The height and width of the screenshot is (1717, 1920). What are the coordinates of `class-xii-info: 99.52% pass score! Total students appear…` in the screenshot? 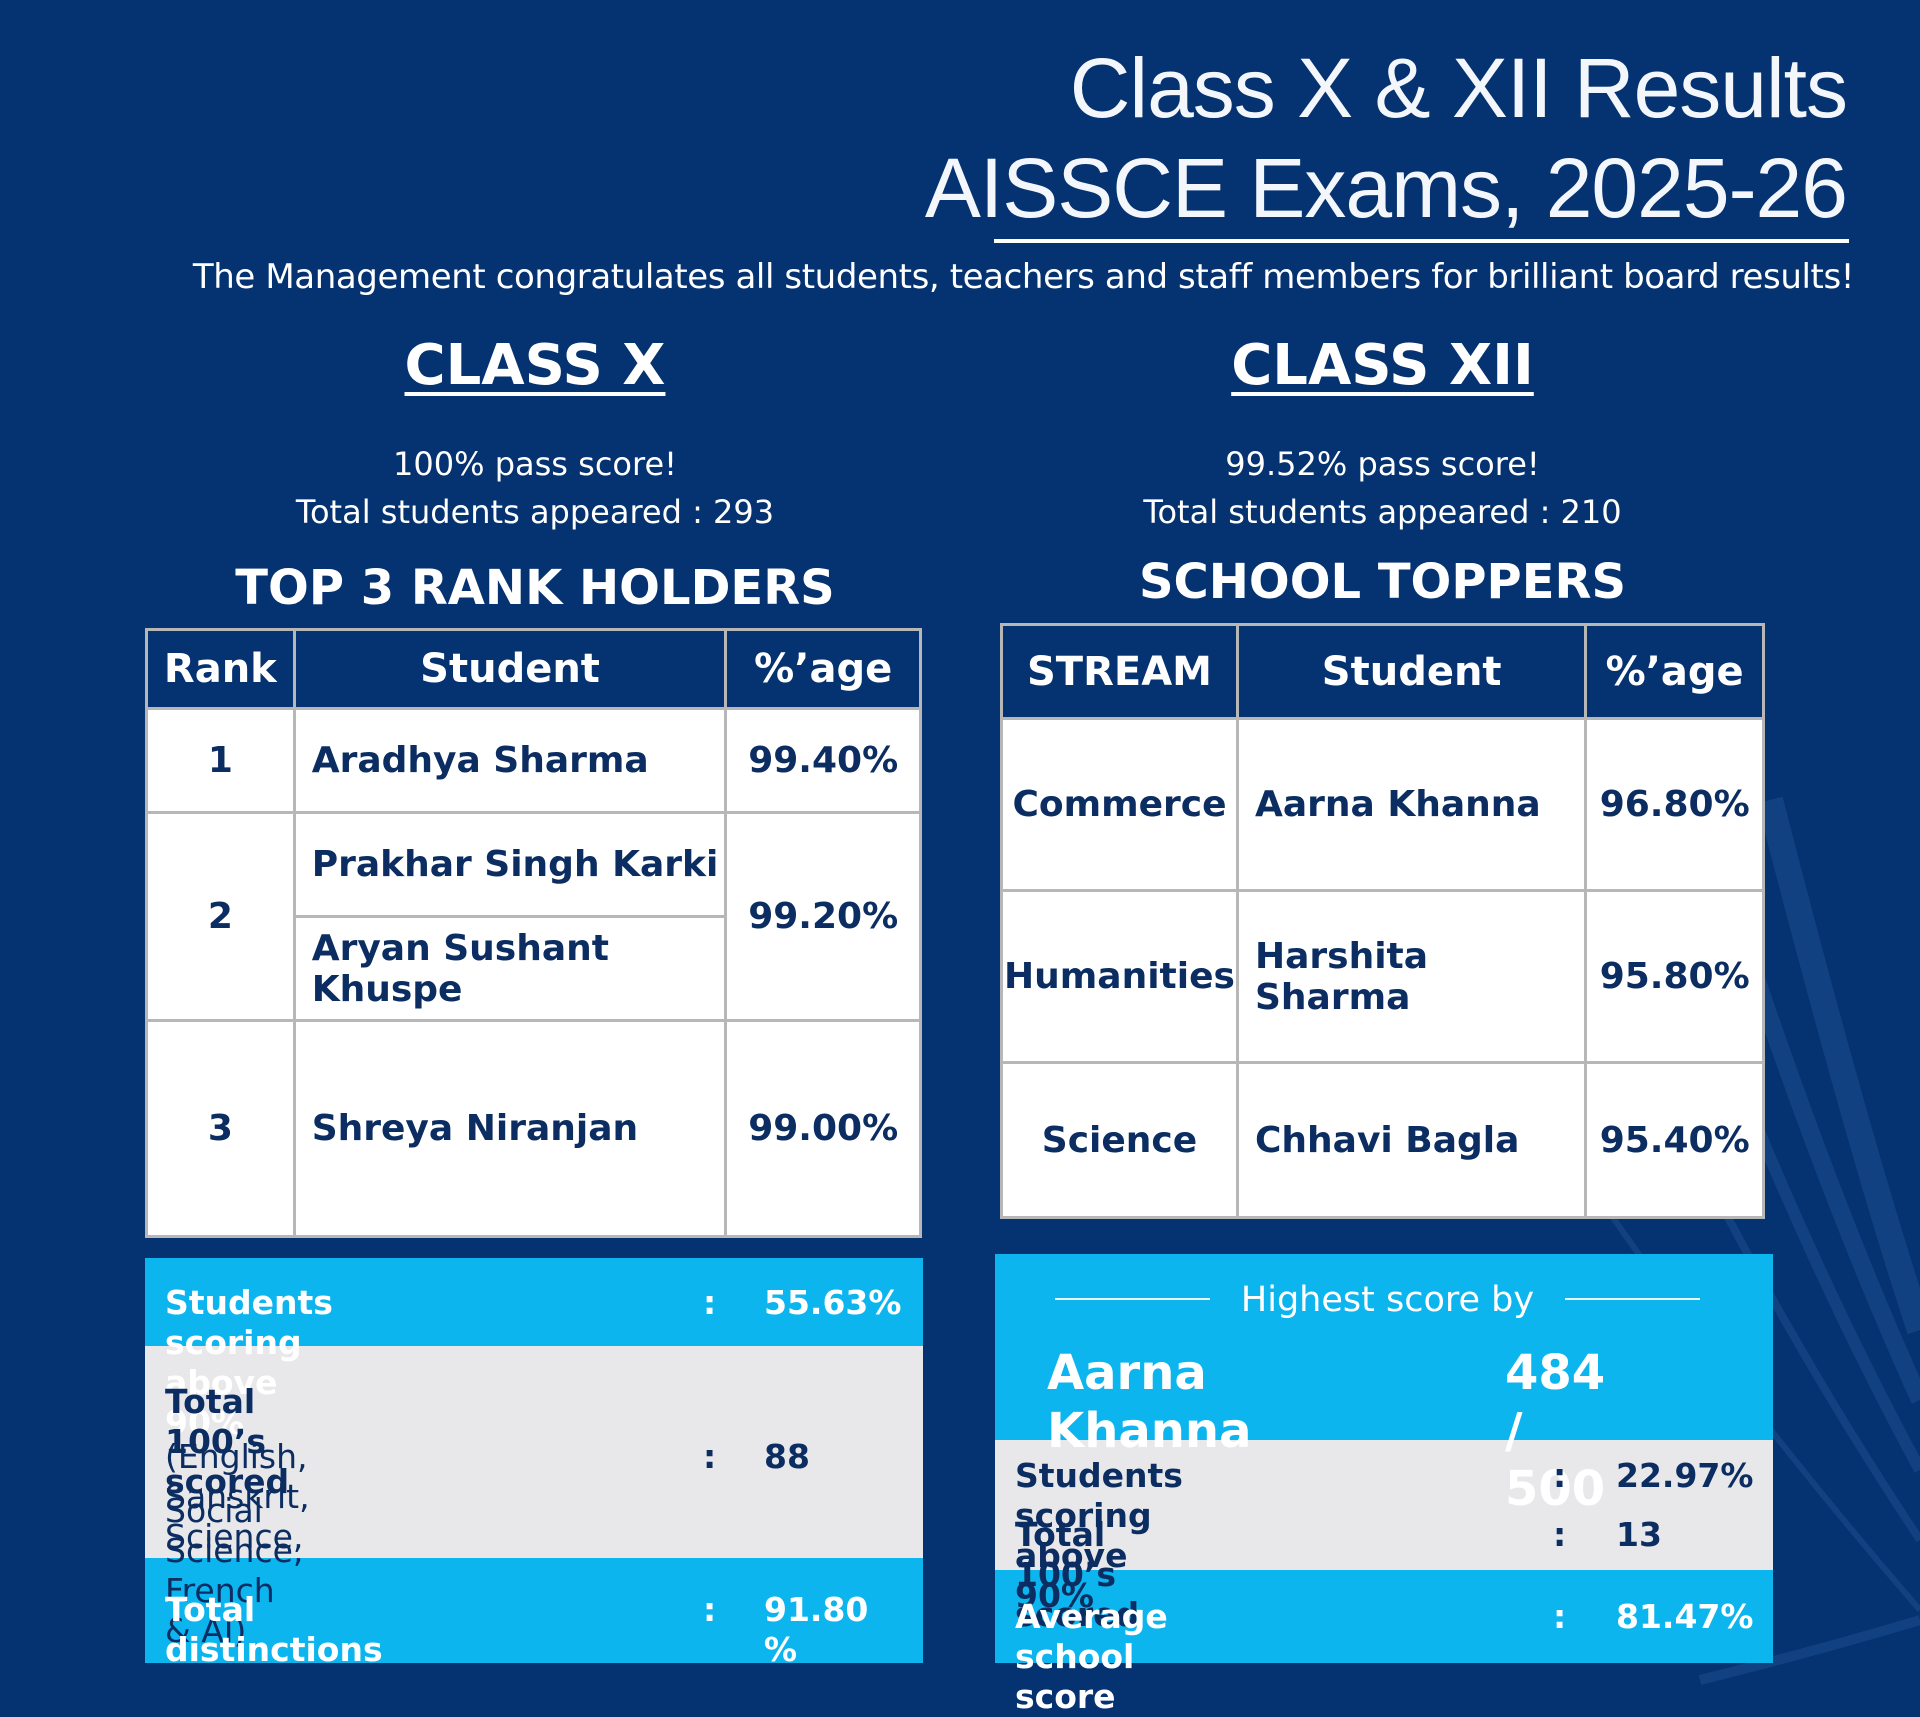 It's located at (1382, 488).